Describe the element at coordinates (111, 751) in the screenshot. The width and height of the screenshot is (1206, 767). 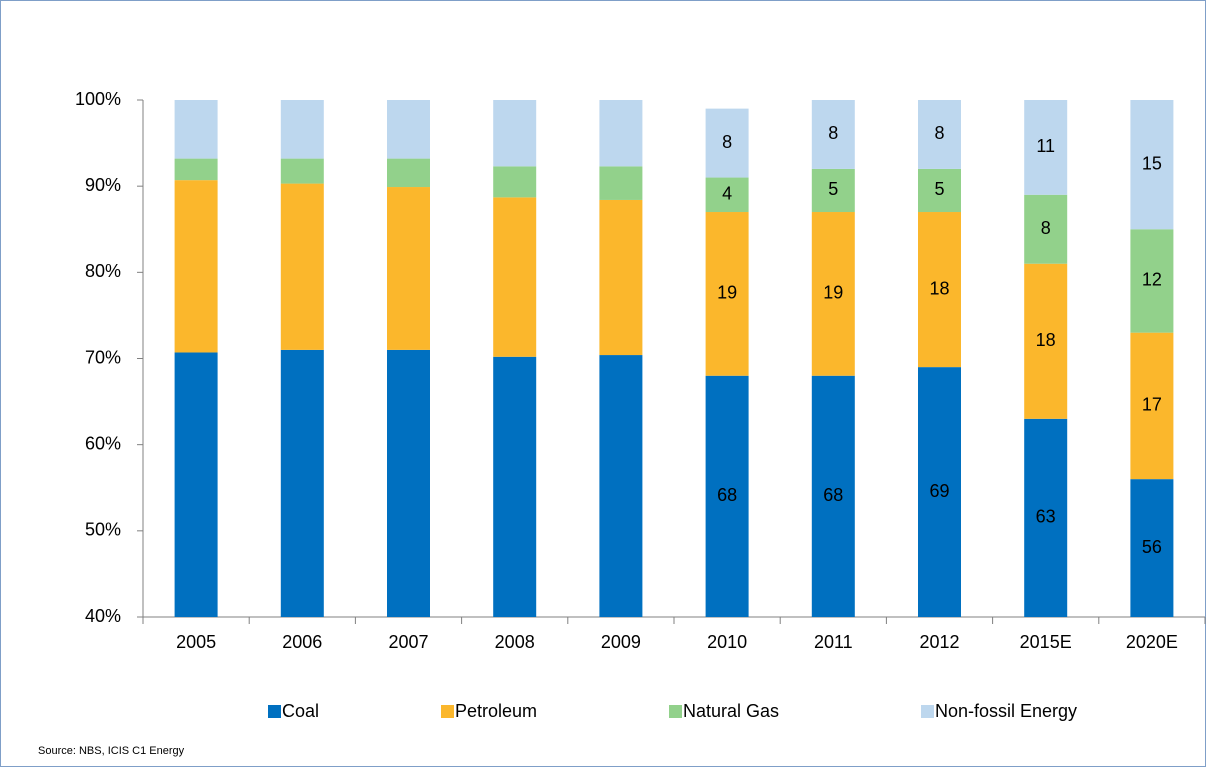
I see `source-note: Source: NBS, ICIS C1 Energy` at that location.